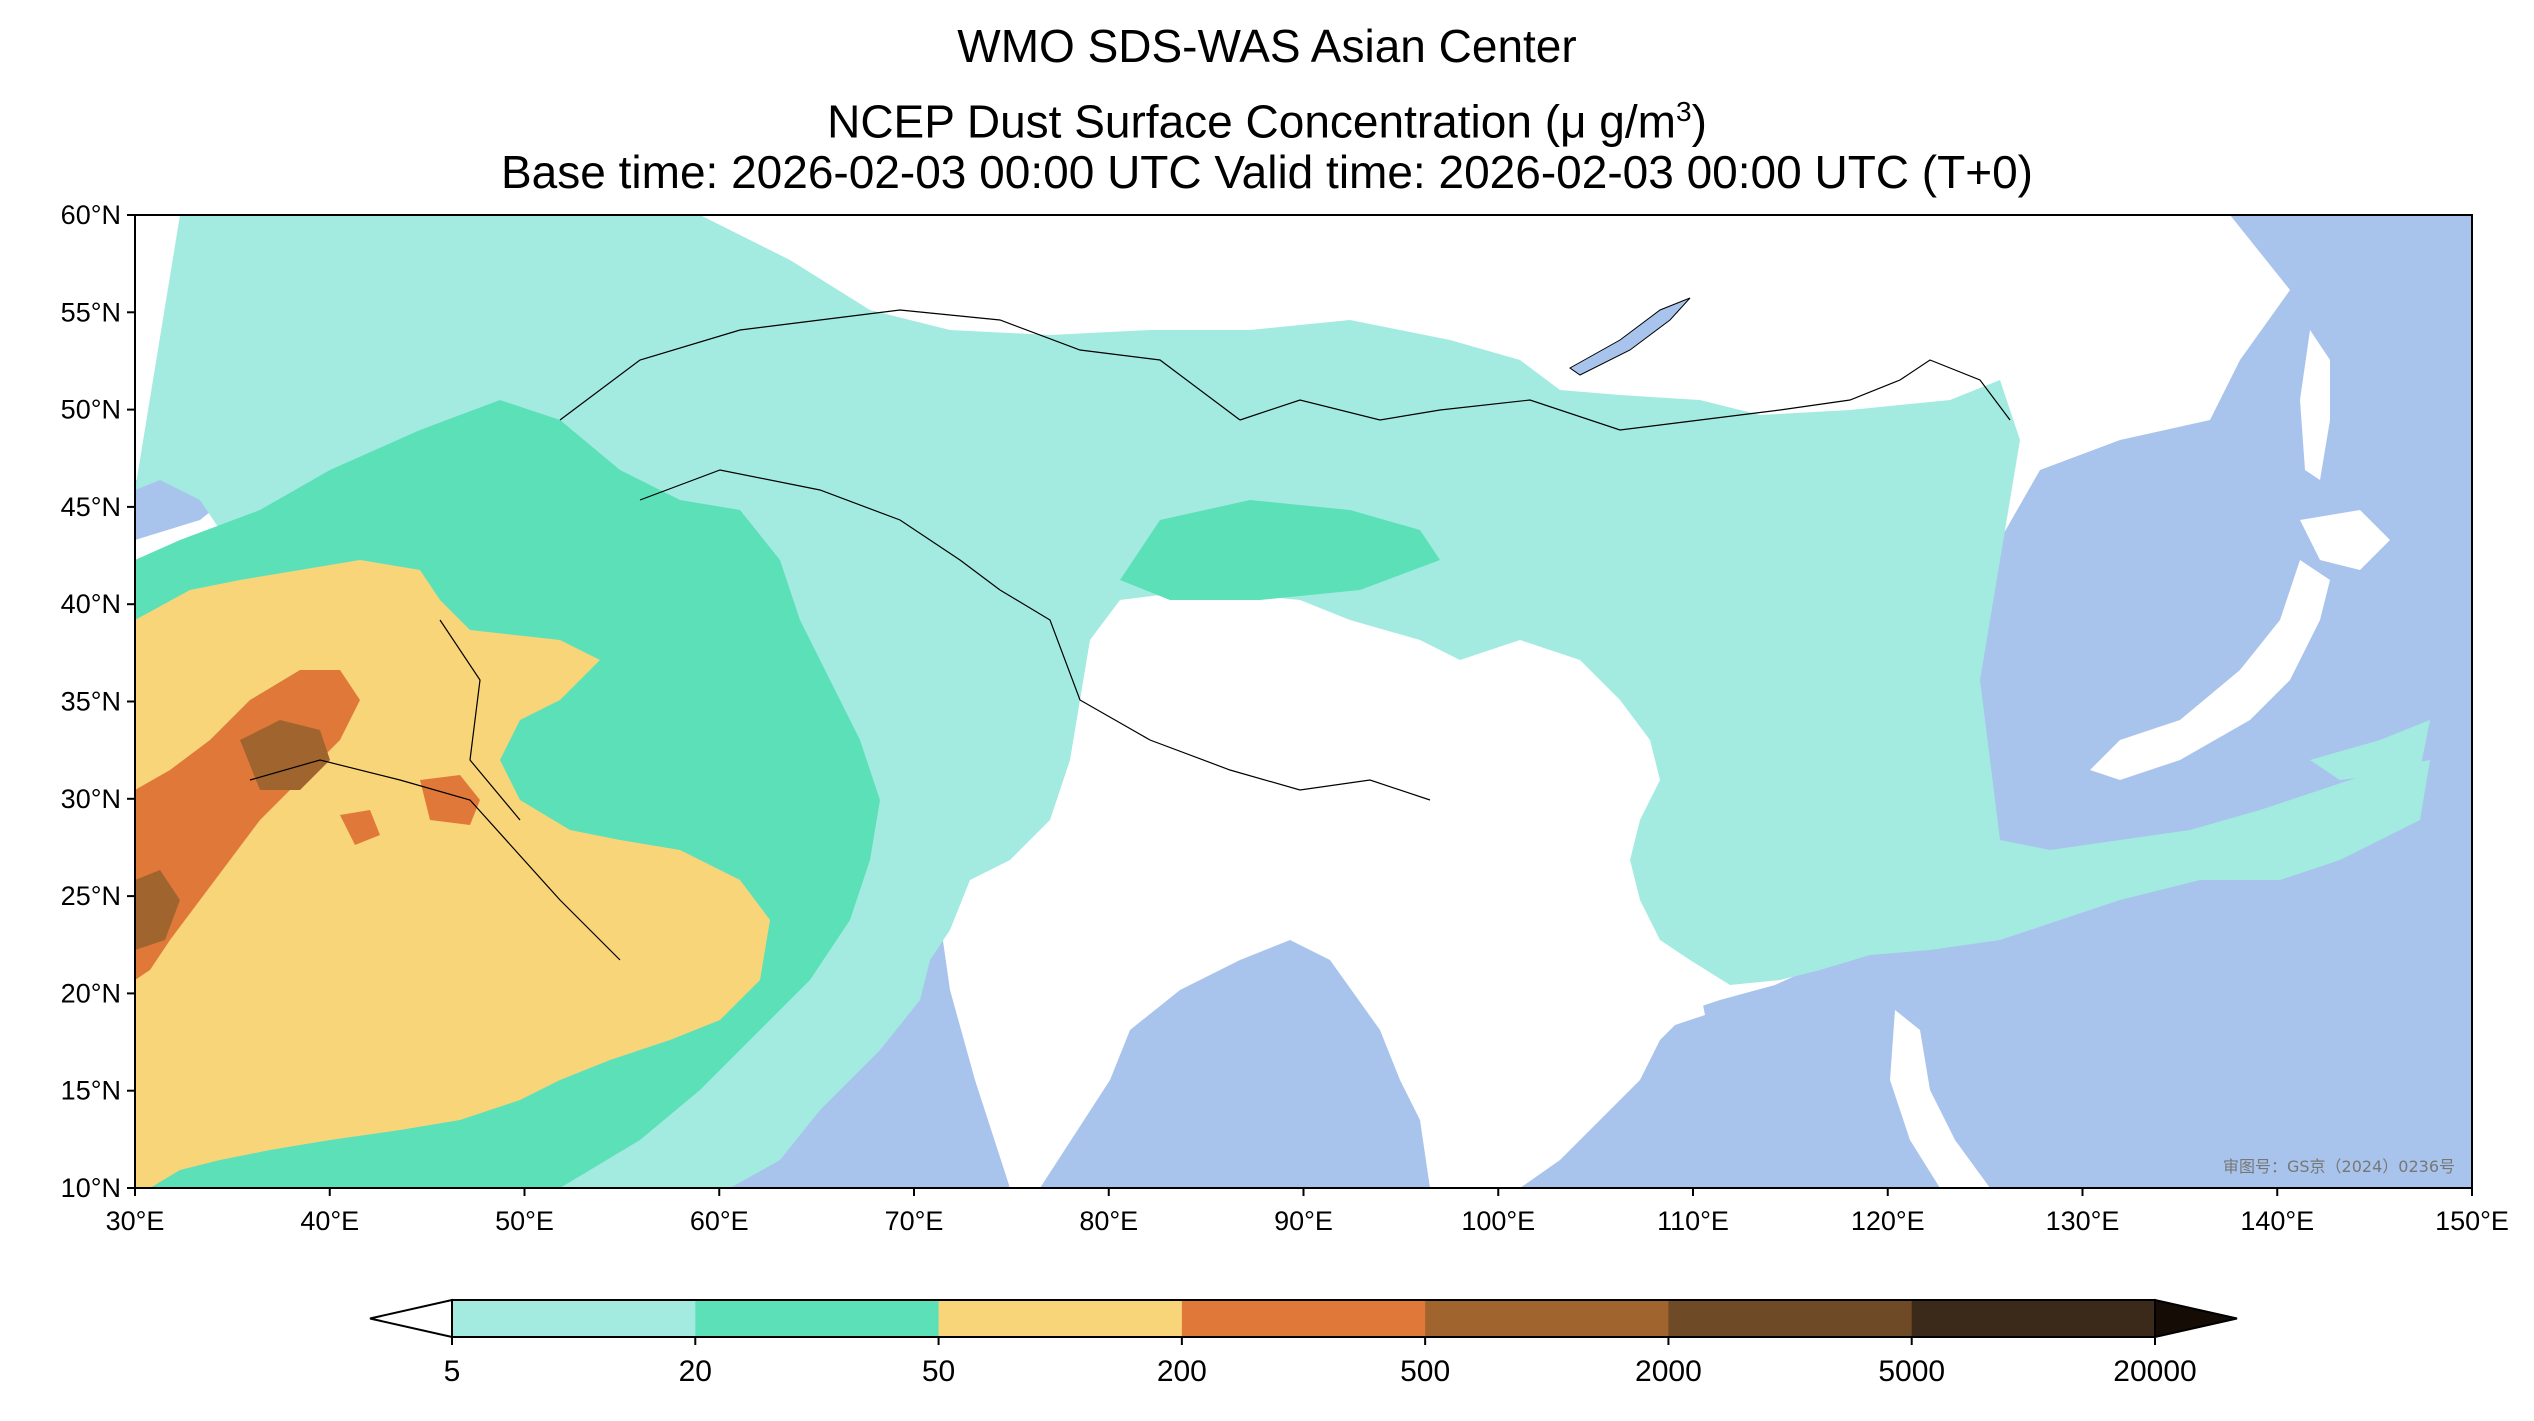 The width and height of the screenshot is (2534, 1421). I want to click on lon-tick-label: 130°E, so click(2083, 1221).